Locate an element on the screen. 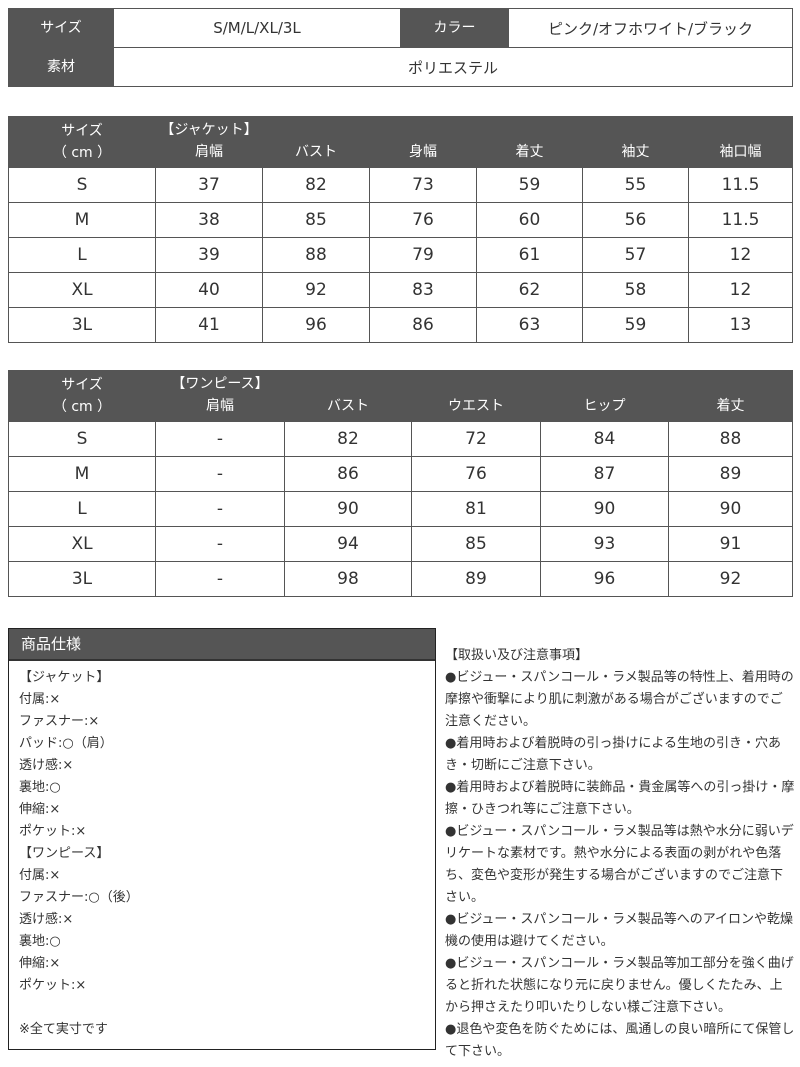 The image size is (800, 1067). table-row: L -90 81 90 90 is located at coordinates (400, 509).